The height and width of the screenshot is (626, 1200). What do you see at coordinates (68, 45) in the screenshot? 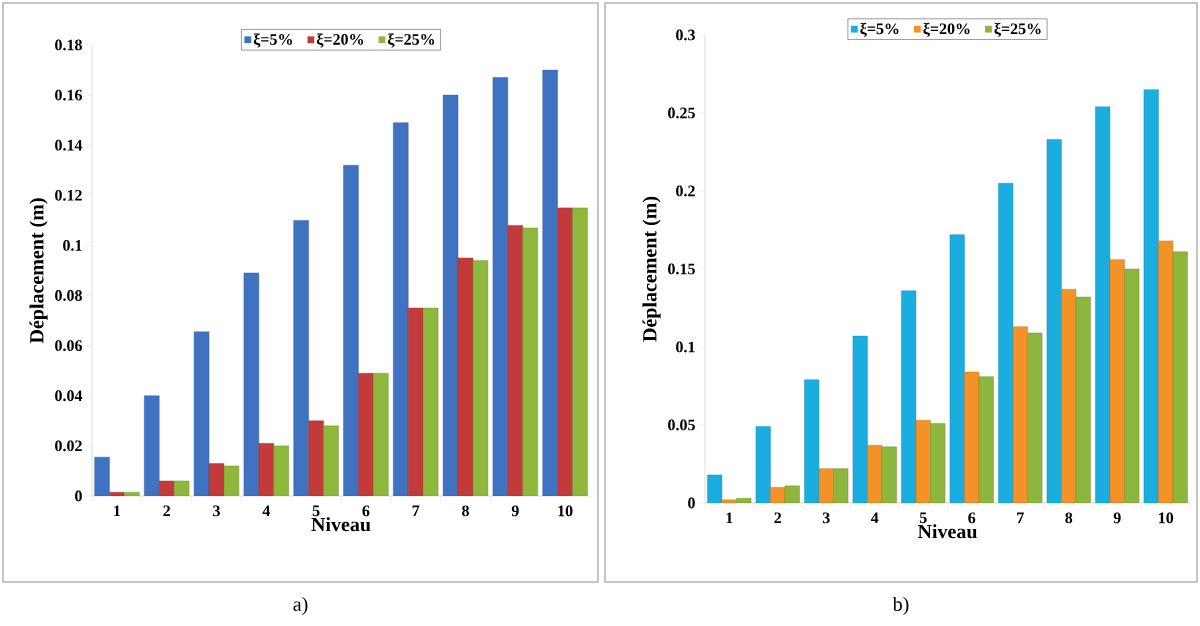
I see `y-tick-label: 0.18` at bounding box center [68, 45].